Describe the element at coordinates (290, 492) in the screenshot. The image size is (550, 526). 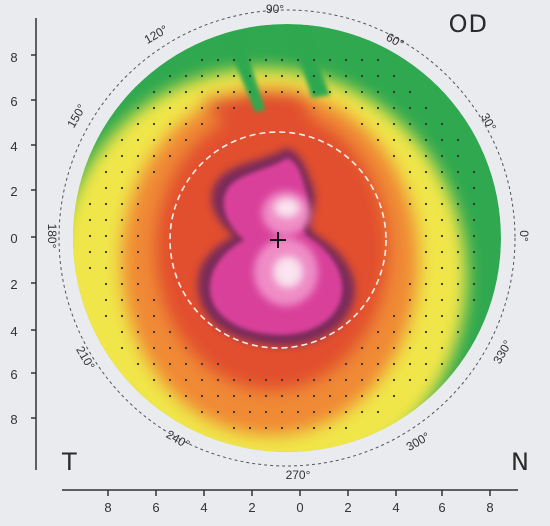
I see `bottom-axis` at that location.